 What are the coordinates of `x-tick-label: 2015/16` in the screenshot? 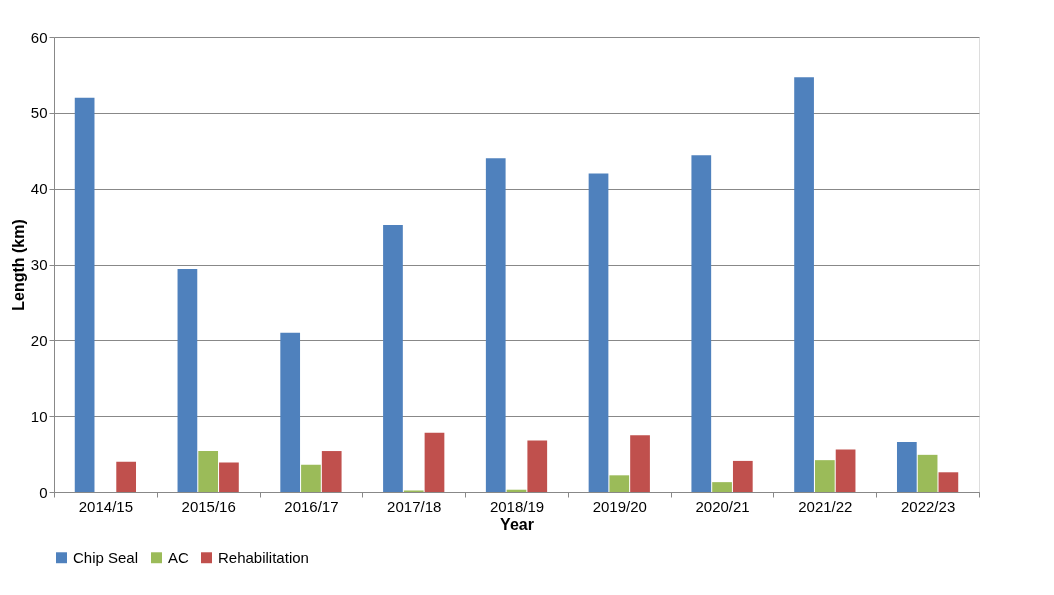 It's located at (208, 506).